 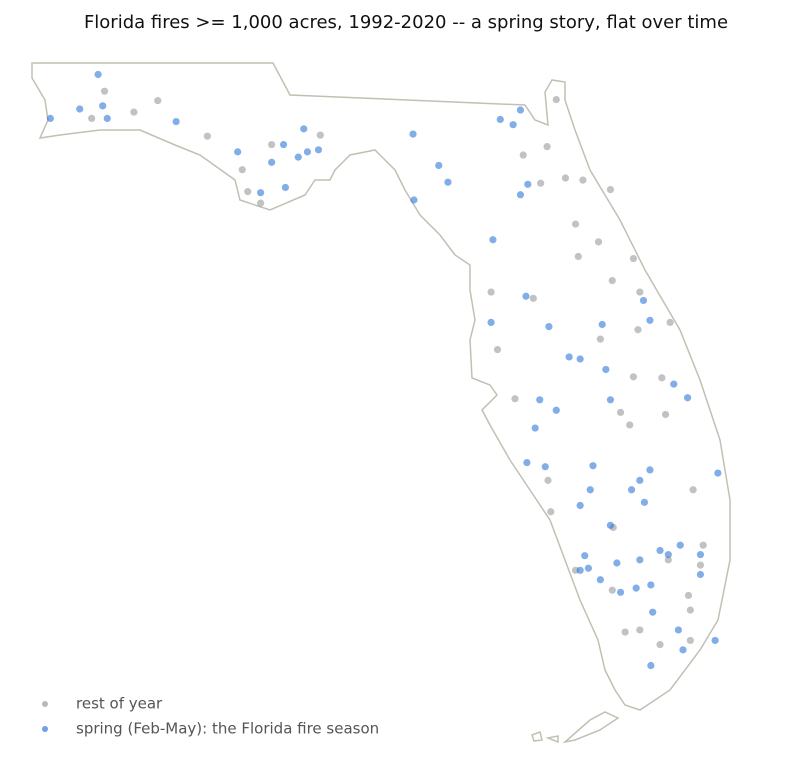 I want to click on keys-outline, so click(x=575, y=727).